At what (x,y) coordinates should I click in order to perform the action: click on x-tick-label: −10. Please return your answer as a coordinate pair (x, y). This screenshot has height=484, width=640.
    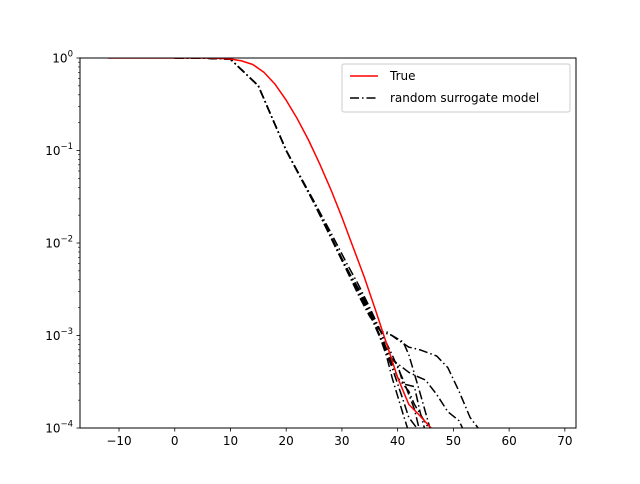
    Looking at the image, I should click on (118, 441).